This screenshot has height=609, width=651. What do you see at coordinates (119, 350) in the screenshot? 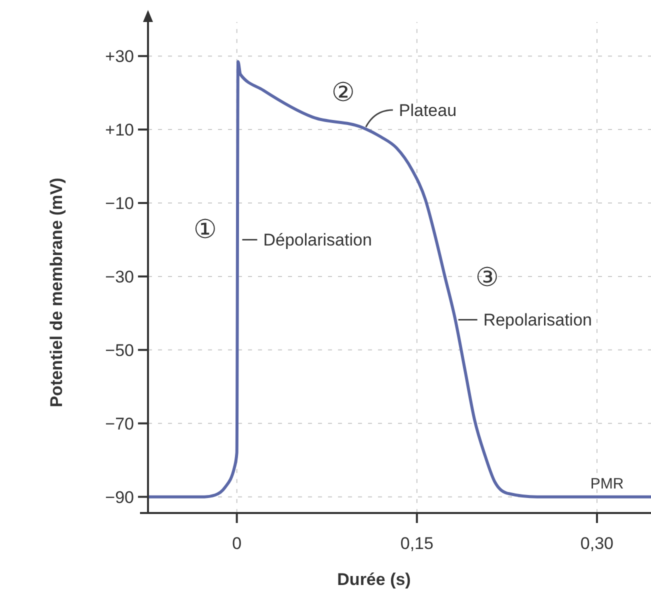
I see `y-tick-label: −50` at bounding box center [119, 350].